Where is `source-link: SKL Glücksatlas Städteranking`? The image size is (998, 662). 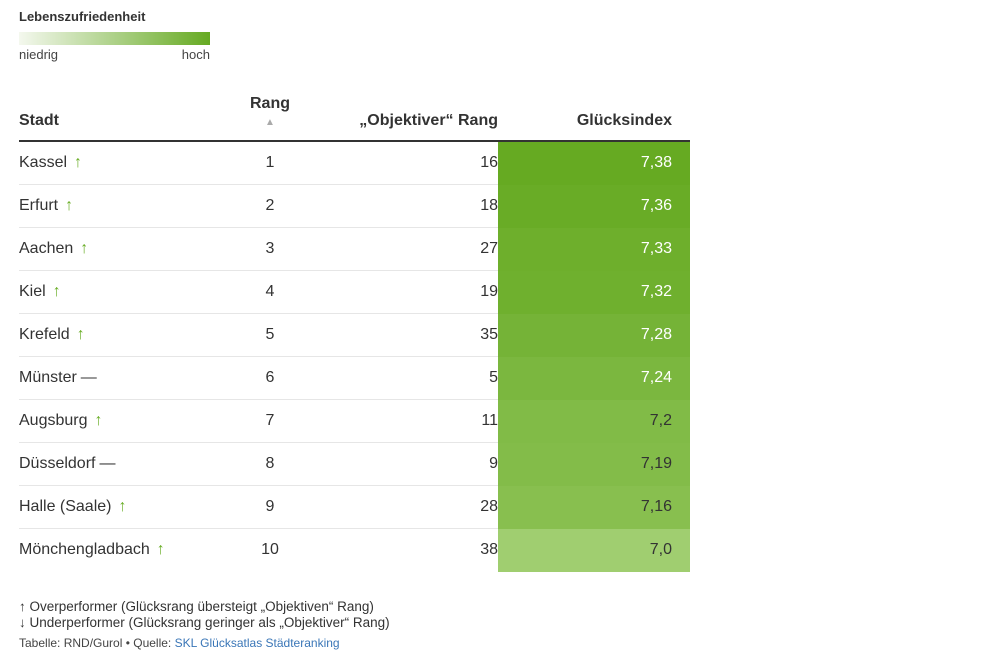
source-link: SKL Glücksatlas Städteranking is located at coordinates (257, 643).